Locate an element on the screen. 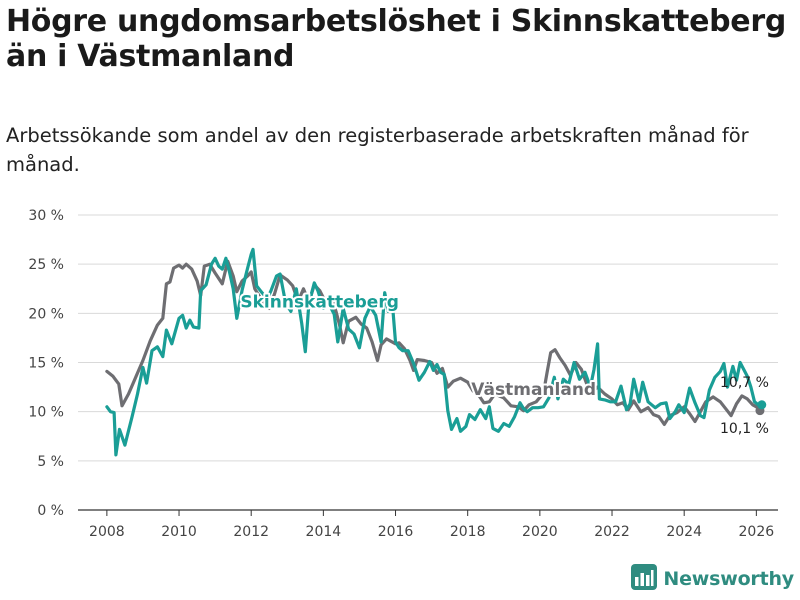 This screenshot has height=600, width=800. newsworthy-brand: Newsworthy is located at coordinates (712, 579).